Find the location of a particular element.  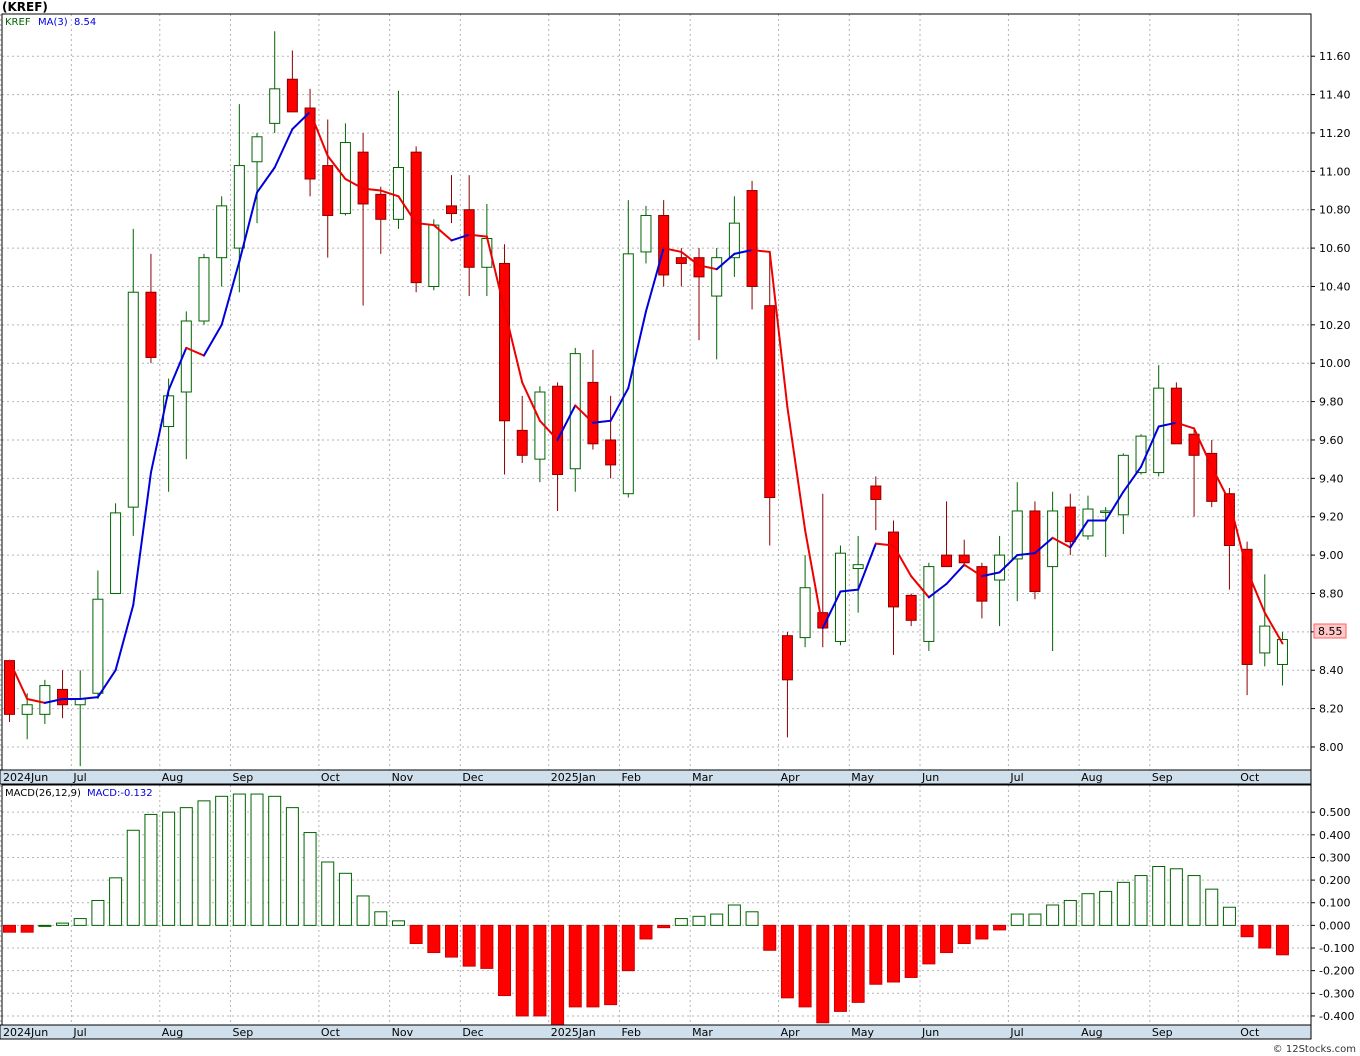

price-tick-label: 10.40 is located at coordinates (1335, 286).